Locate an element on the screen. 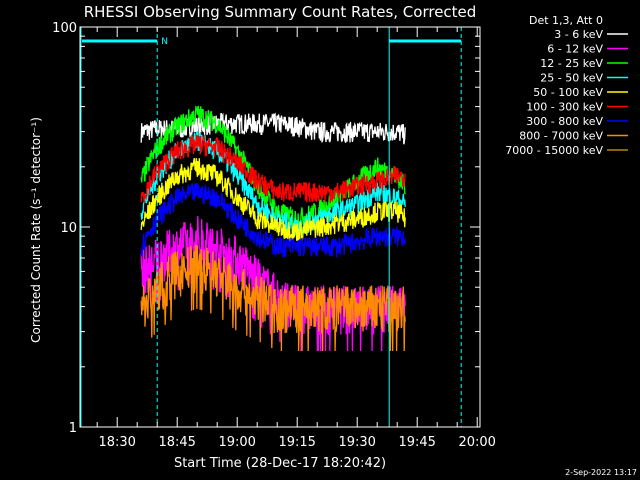 The height and width of the screenshot is (480, 640). legend-label: 12 - 25 keV is located at coordinates (571, 63).